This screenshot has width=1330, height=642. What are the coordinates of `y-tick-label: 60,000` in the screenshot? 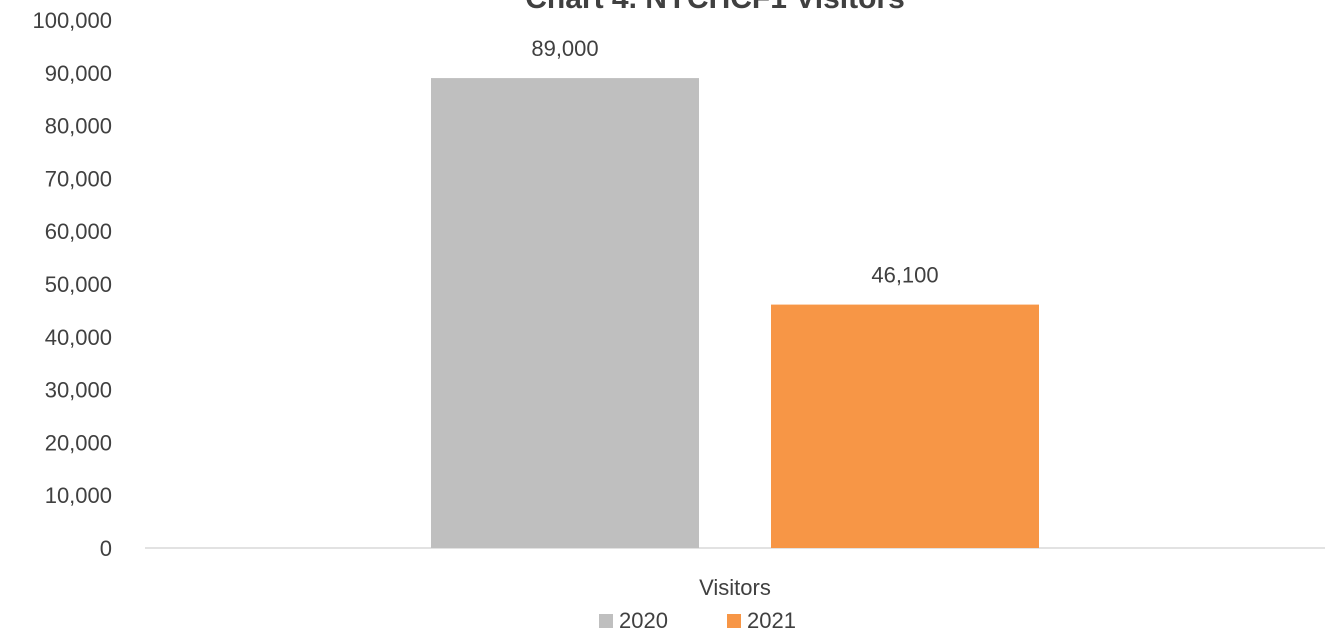 It's located at (78, 231).